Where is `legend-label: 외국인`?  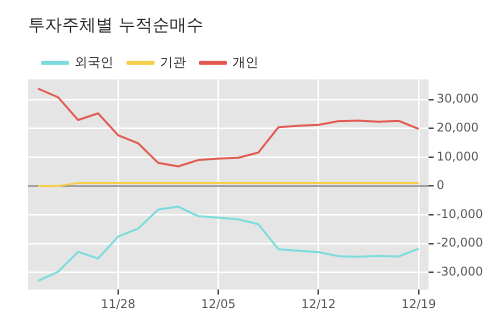
legend-label: 외국인 is located at coordinates (94, 62).